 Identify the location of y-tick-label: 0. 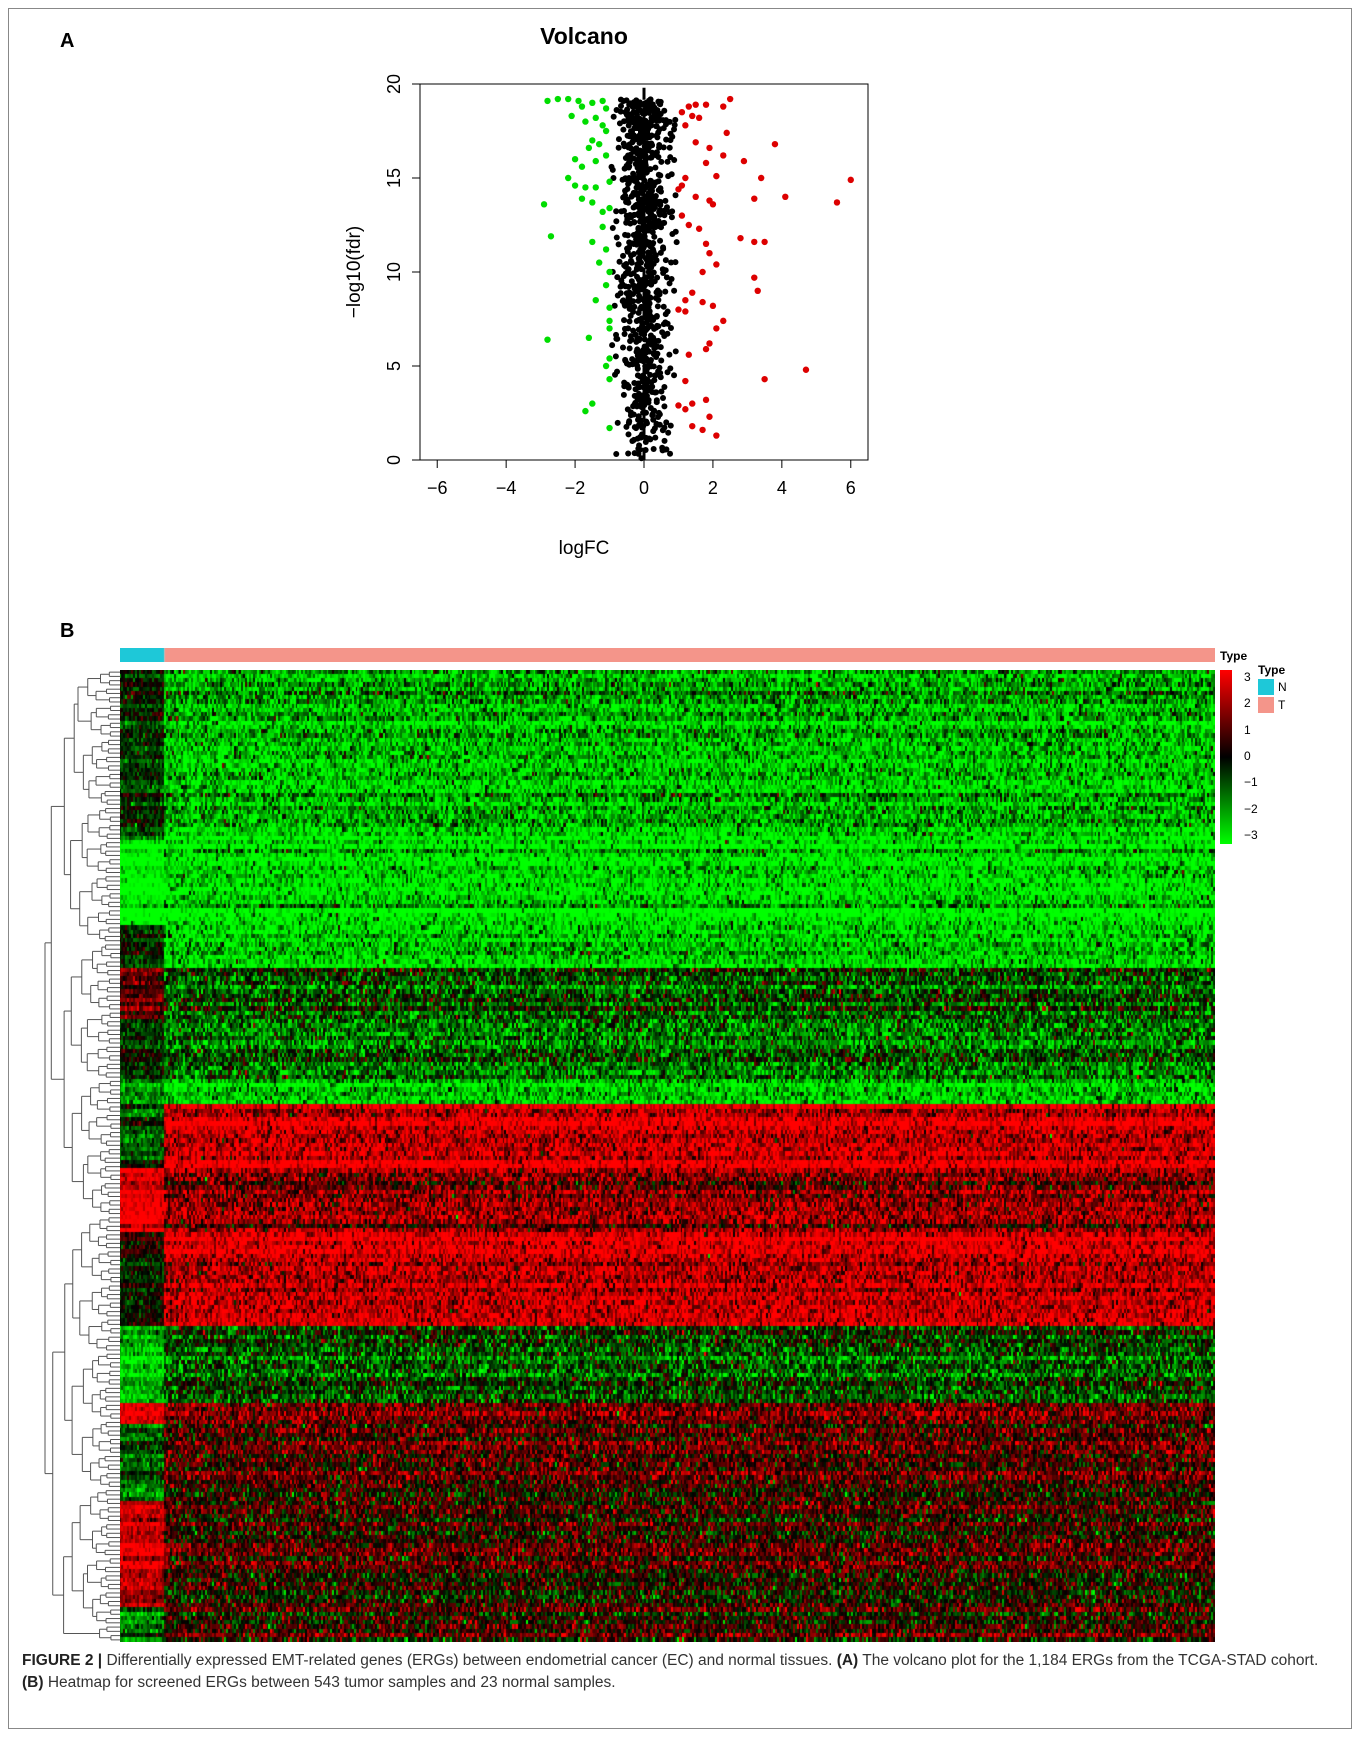
(394, 460).